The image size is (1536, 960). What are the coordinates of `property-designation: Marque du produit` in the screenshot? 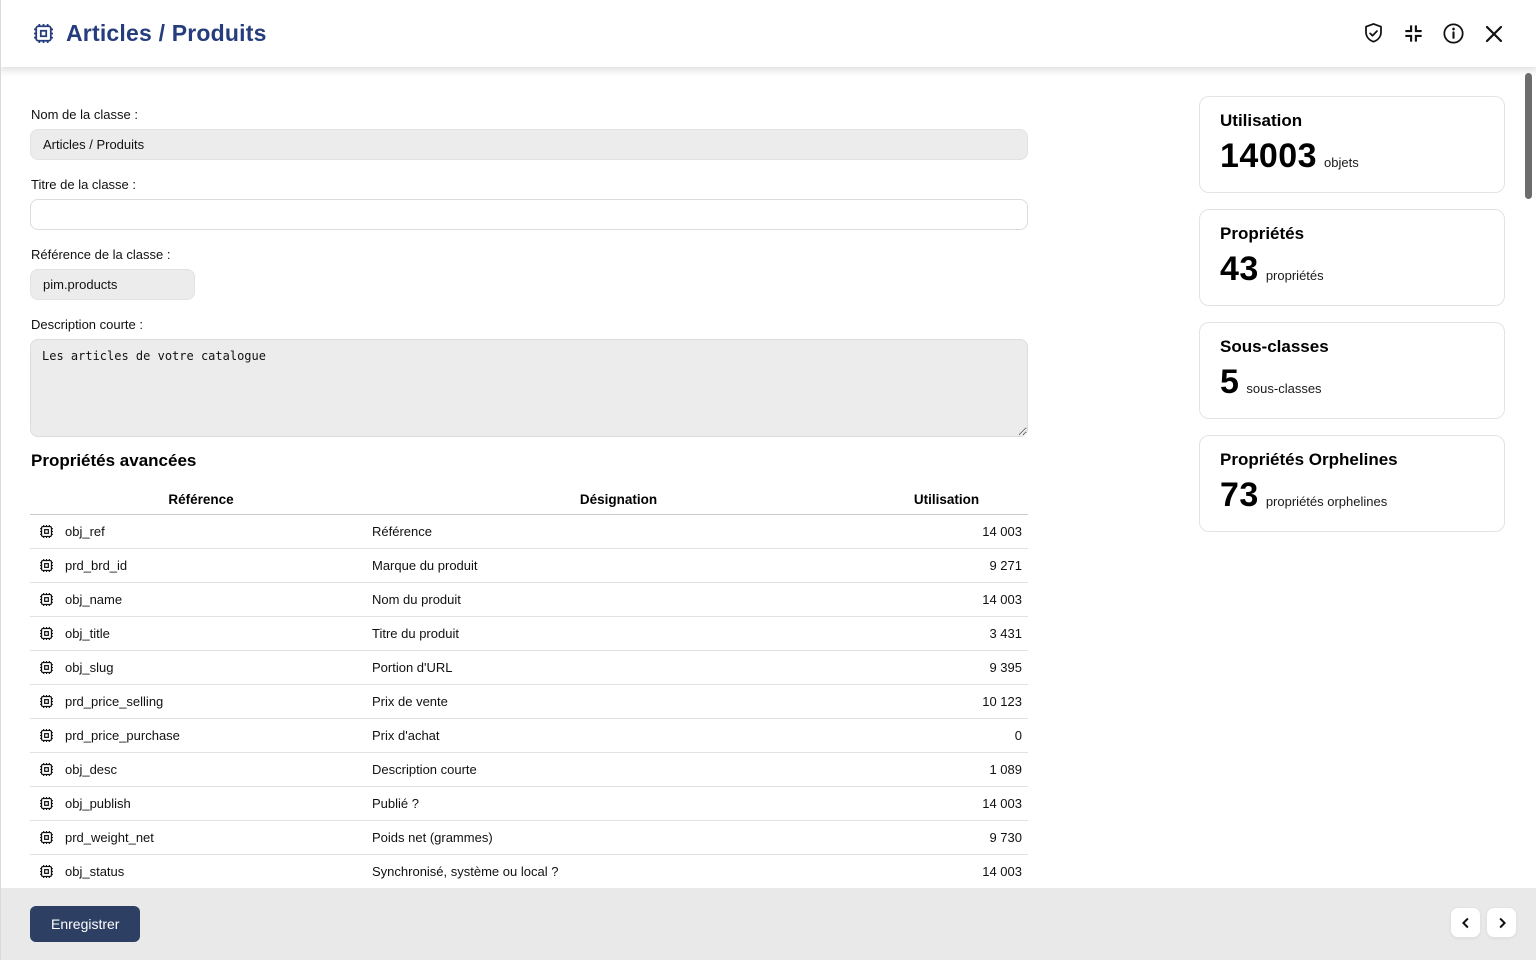 It's located at (618, 565).